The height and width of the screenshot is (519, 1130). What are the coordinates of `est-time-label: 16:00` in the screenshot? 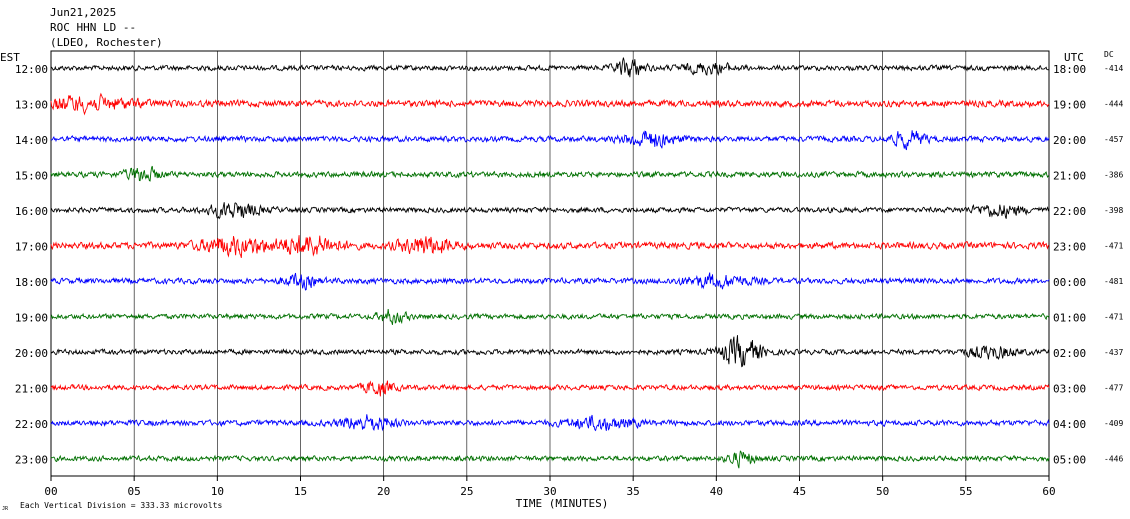 It's located at (31, 211).